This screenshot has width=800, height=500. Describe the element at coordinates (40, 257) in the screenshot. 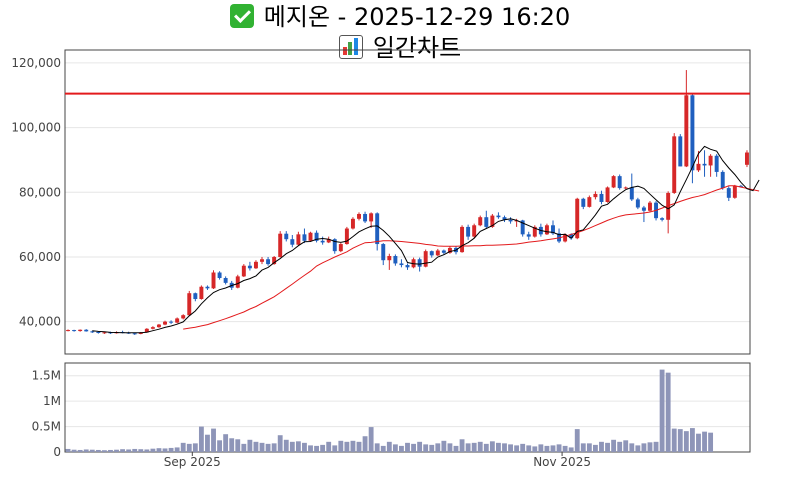

I see `price-tick-label: 60,000` at that location.